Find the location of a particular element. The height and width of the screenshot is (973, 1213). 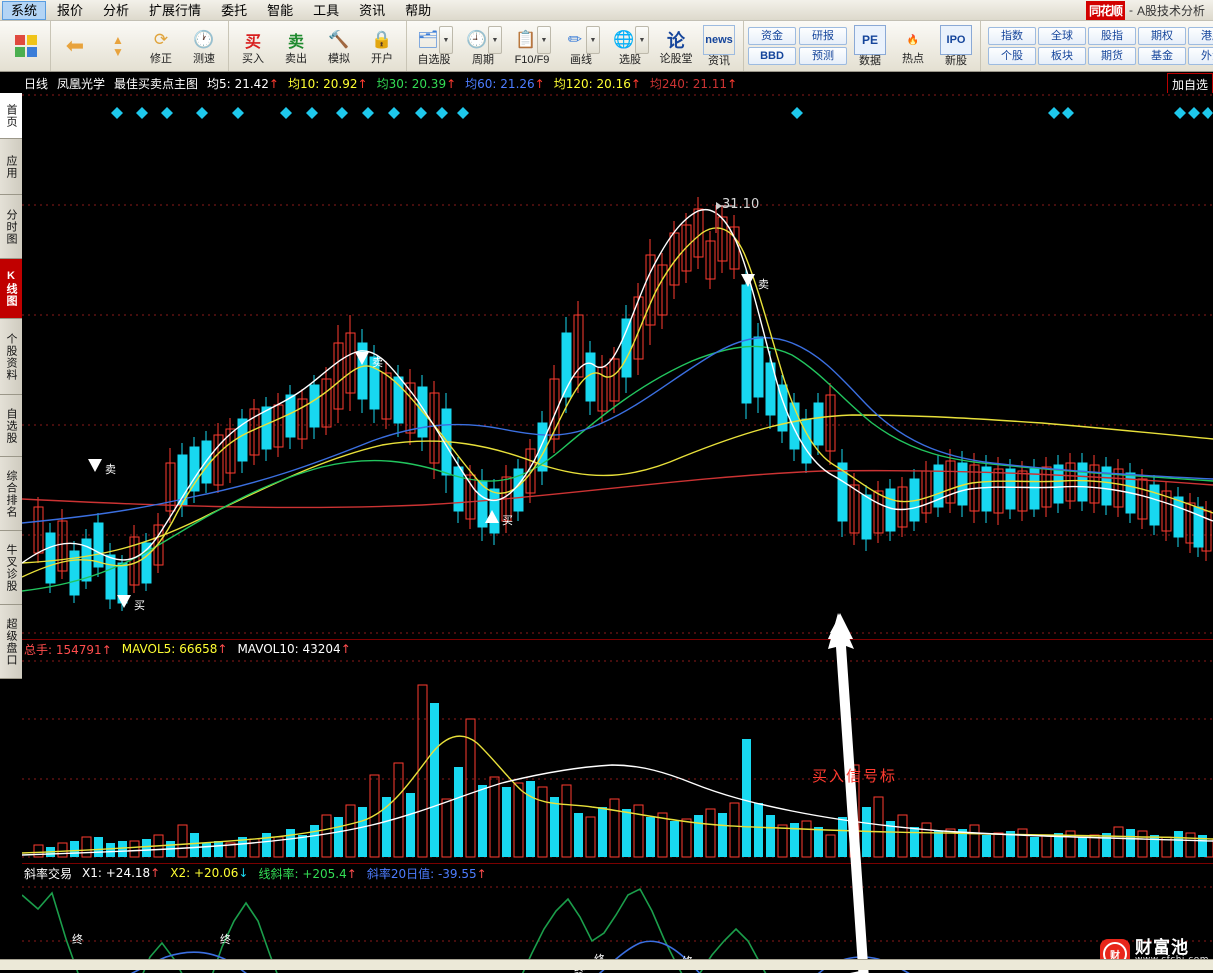

toolbar-group-nav: ⬅ ▲ ▼ ⟳ 修正 🕐 测速 is located at coordinates (140, 46).